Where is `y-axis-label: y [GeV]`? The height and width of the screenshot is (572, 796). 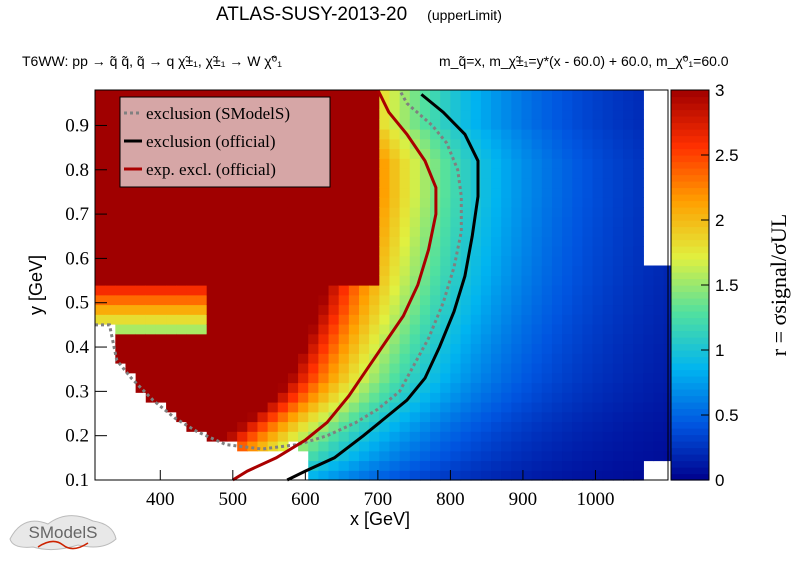 y-axis-label: y [GeV] is located at coordinates (36, 285).